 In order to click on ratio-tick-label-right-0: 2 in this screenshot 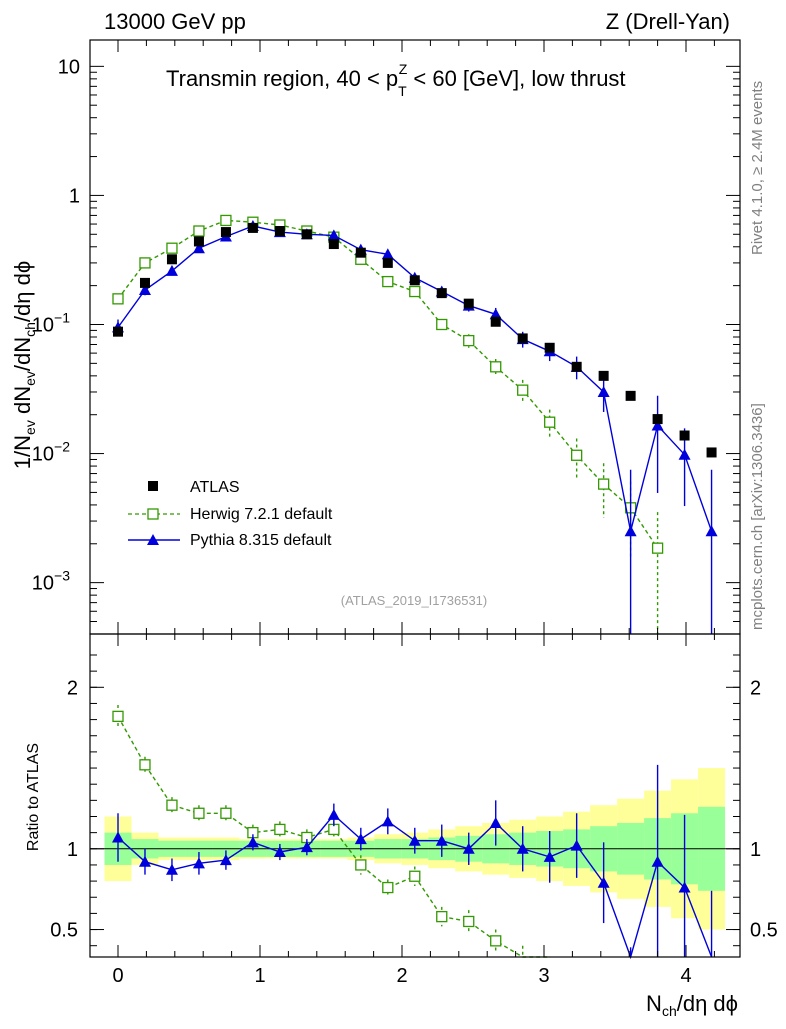, I will do `click(755, 688)`.